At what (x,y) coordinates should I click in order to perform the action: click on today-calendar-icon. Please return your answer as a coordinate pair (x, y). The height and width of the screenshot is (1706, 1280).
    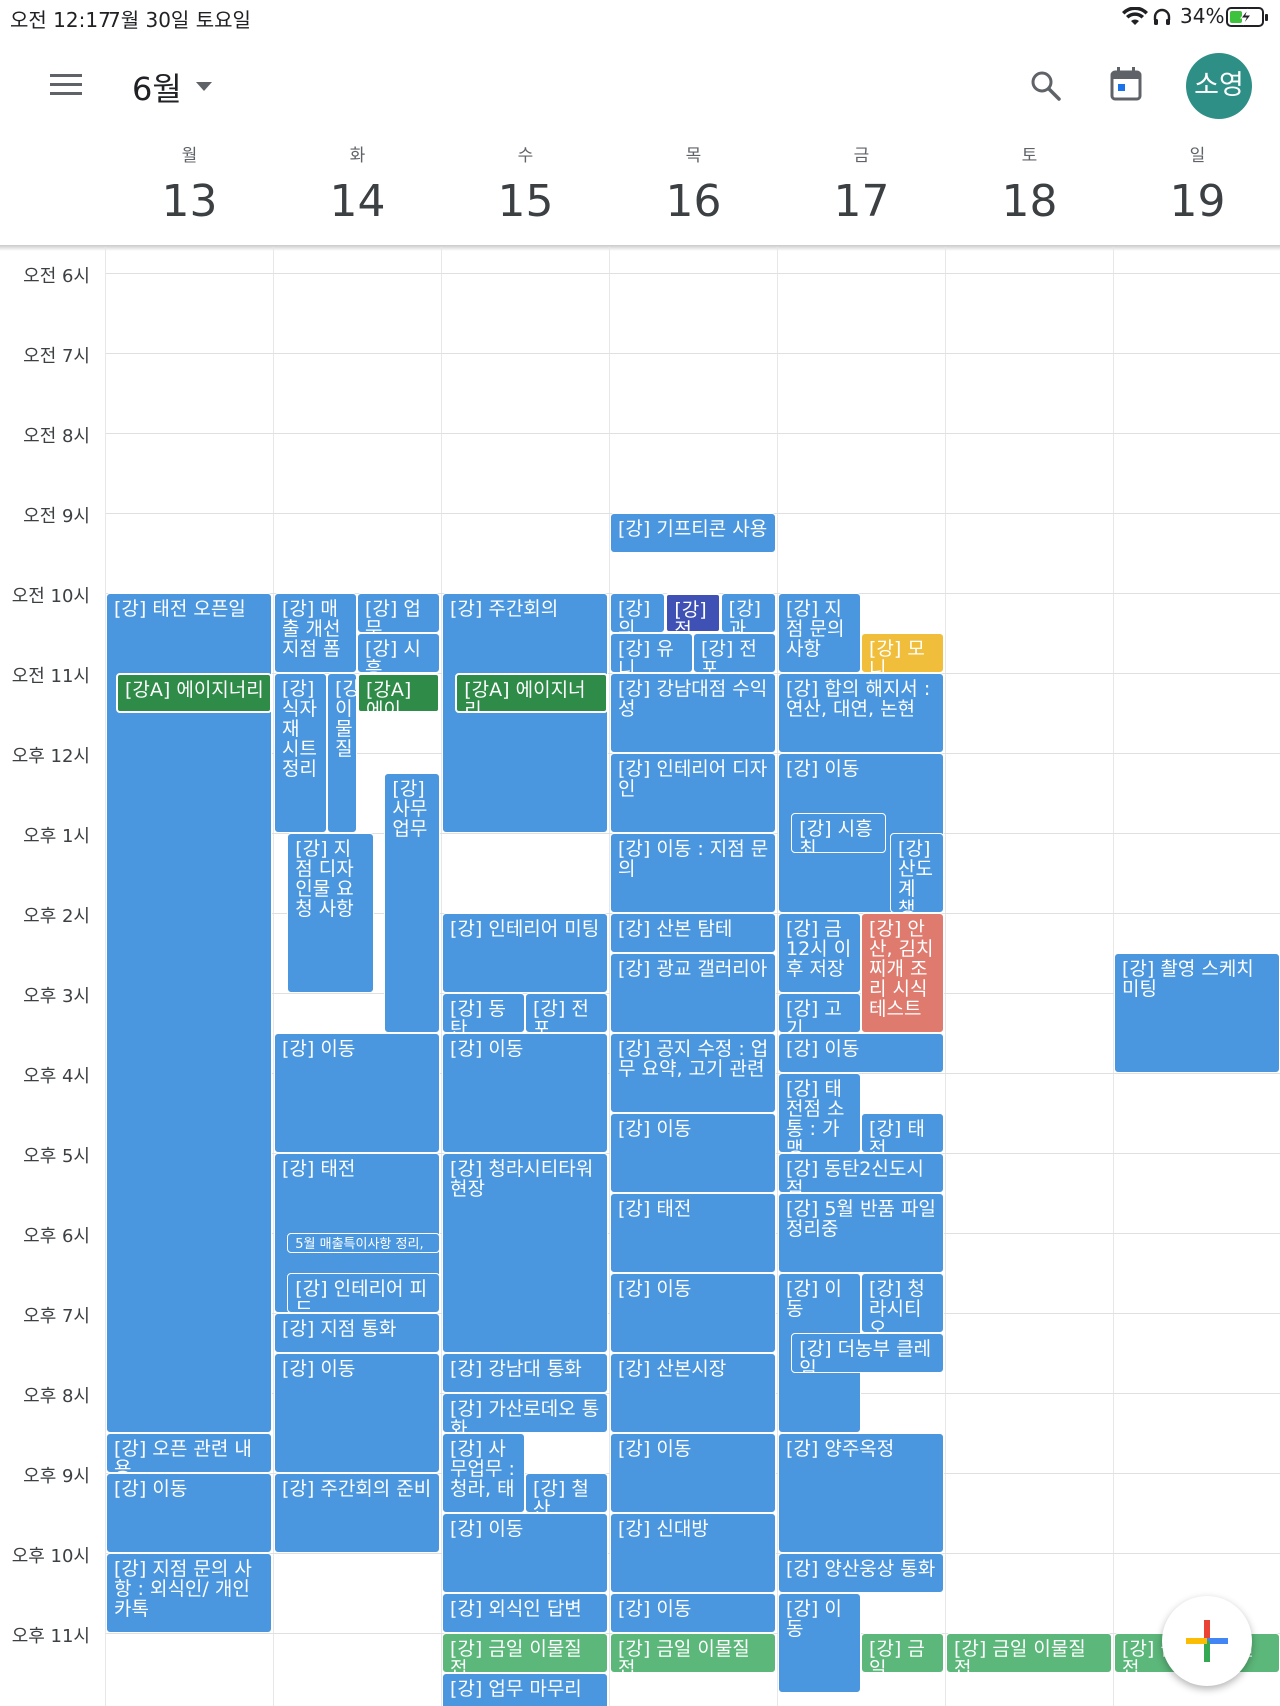
    Looking at the image, I should click on (1126, 84).